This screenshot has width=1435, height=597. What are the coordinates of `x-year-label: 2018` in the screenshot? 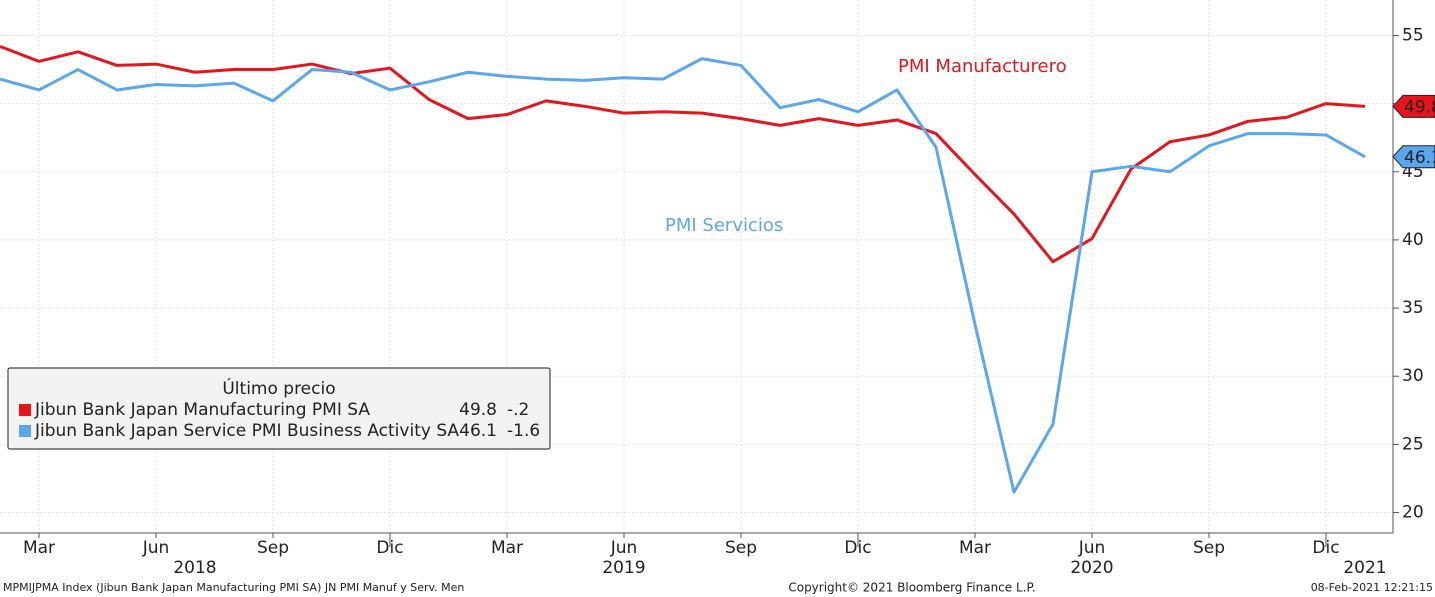 It's located at (194, 568).